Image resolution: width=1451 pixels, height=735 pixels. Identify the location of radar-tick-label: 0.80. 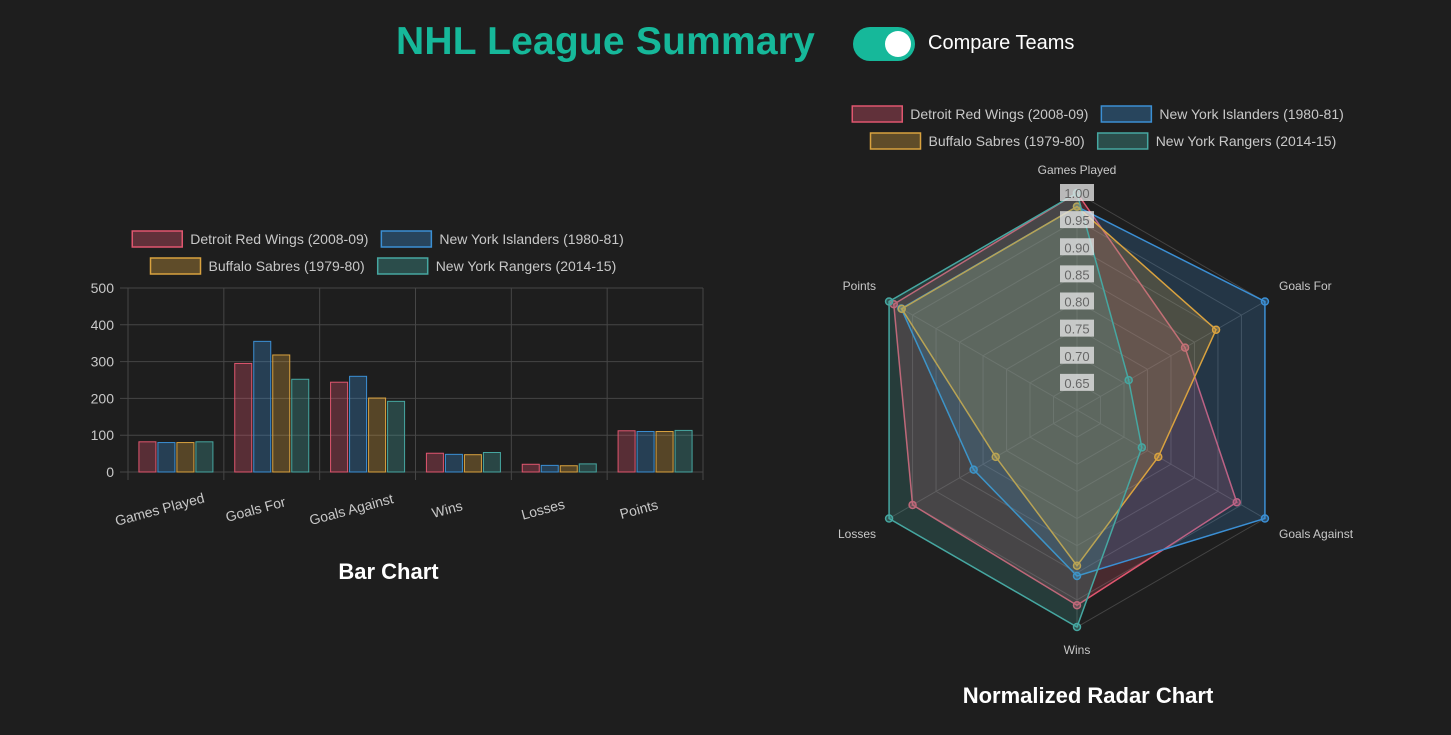
(1076, 302).